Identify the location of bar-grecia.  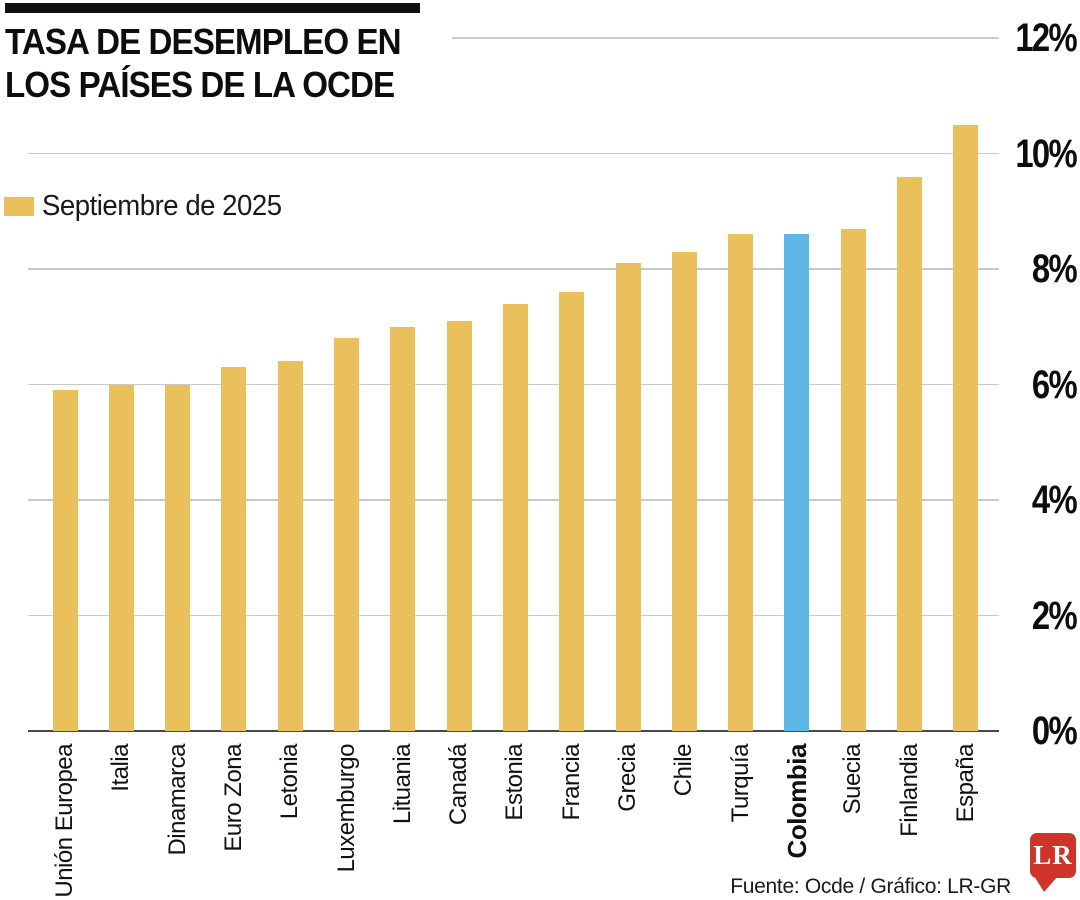
(628, 497).